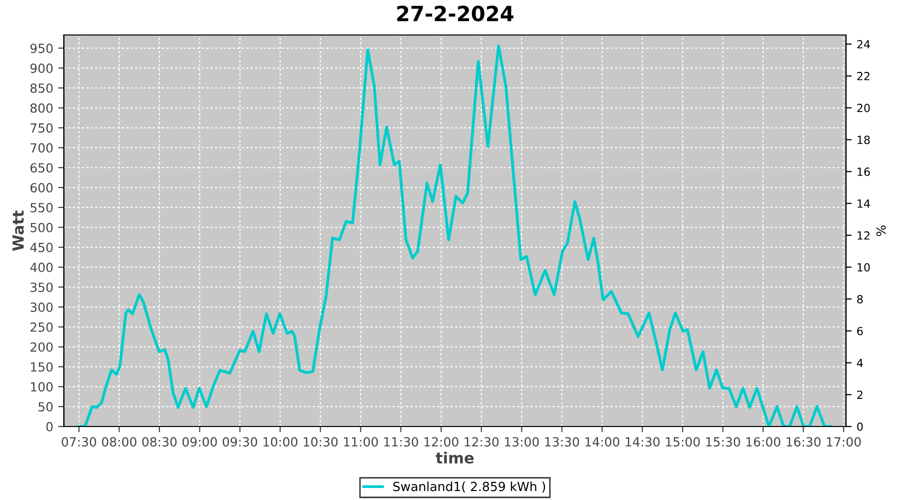  Describe the element at coordinates (860, 426) in the screenshot. I see `y2-tick-label: 0` at that location.